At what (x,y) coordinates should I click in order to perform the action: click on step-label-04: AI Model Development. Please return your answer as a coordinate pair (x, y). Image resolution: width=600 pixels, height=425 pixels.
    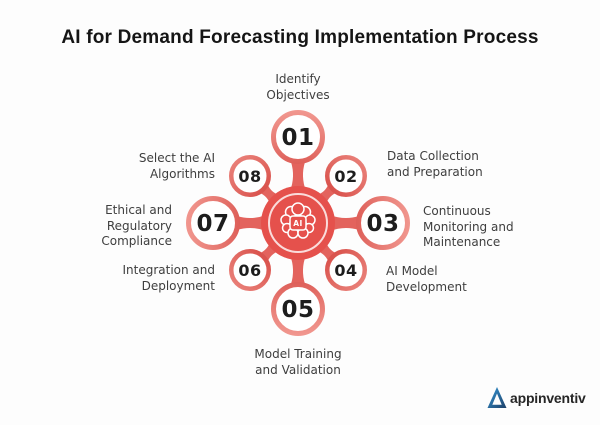
    Looking at the image, I should click on (426, 279).